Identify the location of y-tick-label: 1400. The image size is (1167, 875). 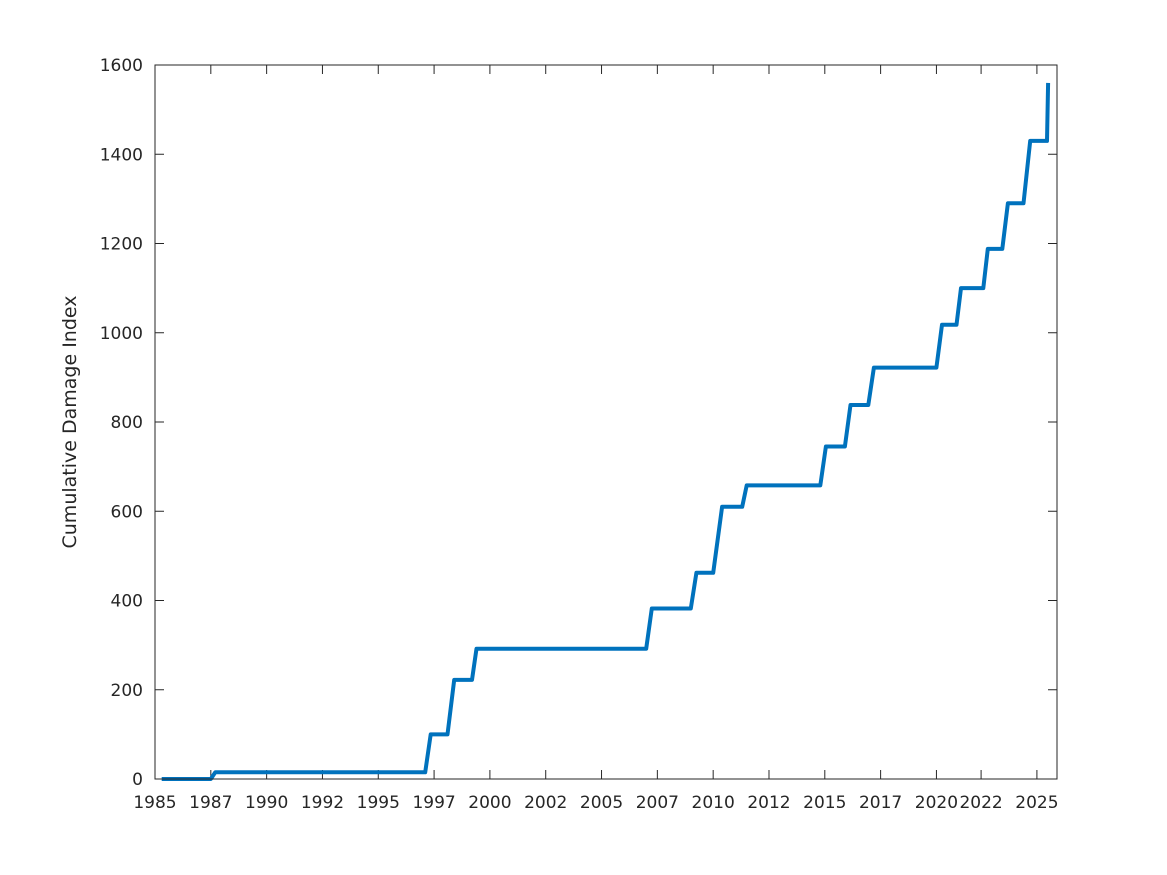
(121, 155).